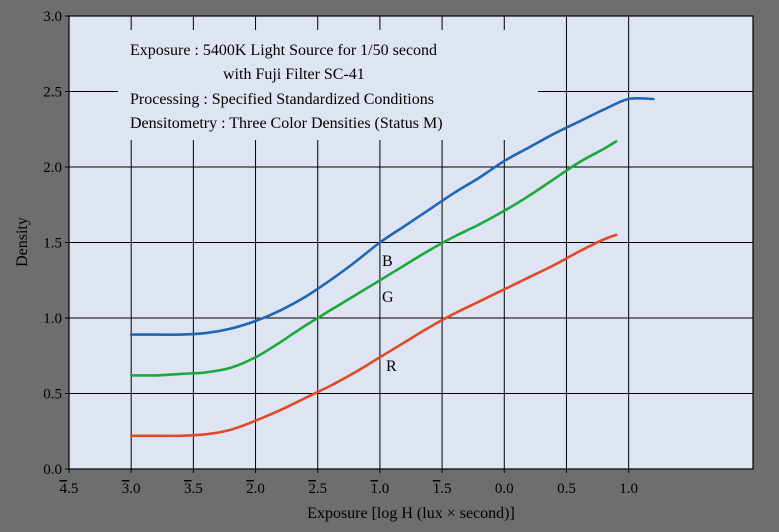 This screenshot has height=532, width=779. Describe the element at coordinates (628, 489) in the screenshot. I see `x-tick-label-9: 1.0` at that location.